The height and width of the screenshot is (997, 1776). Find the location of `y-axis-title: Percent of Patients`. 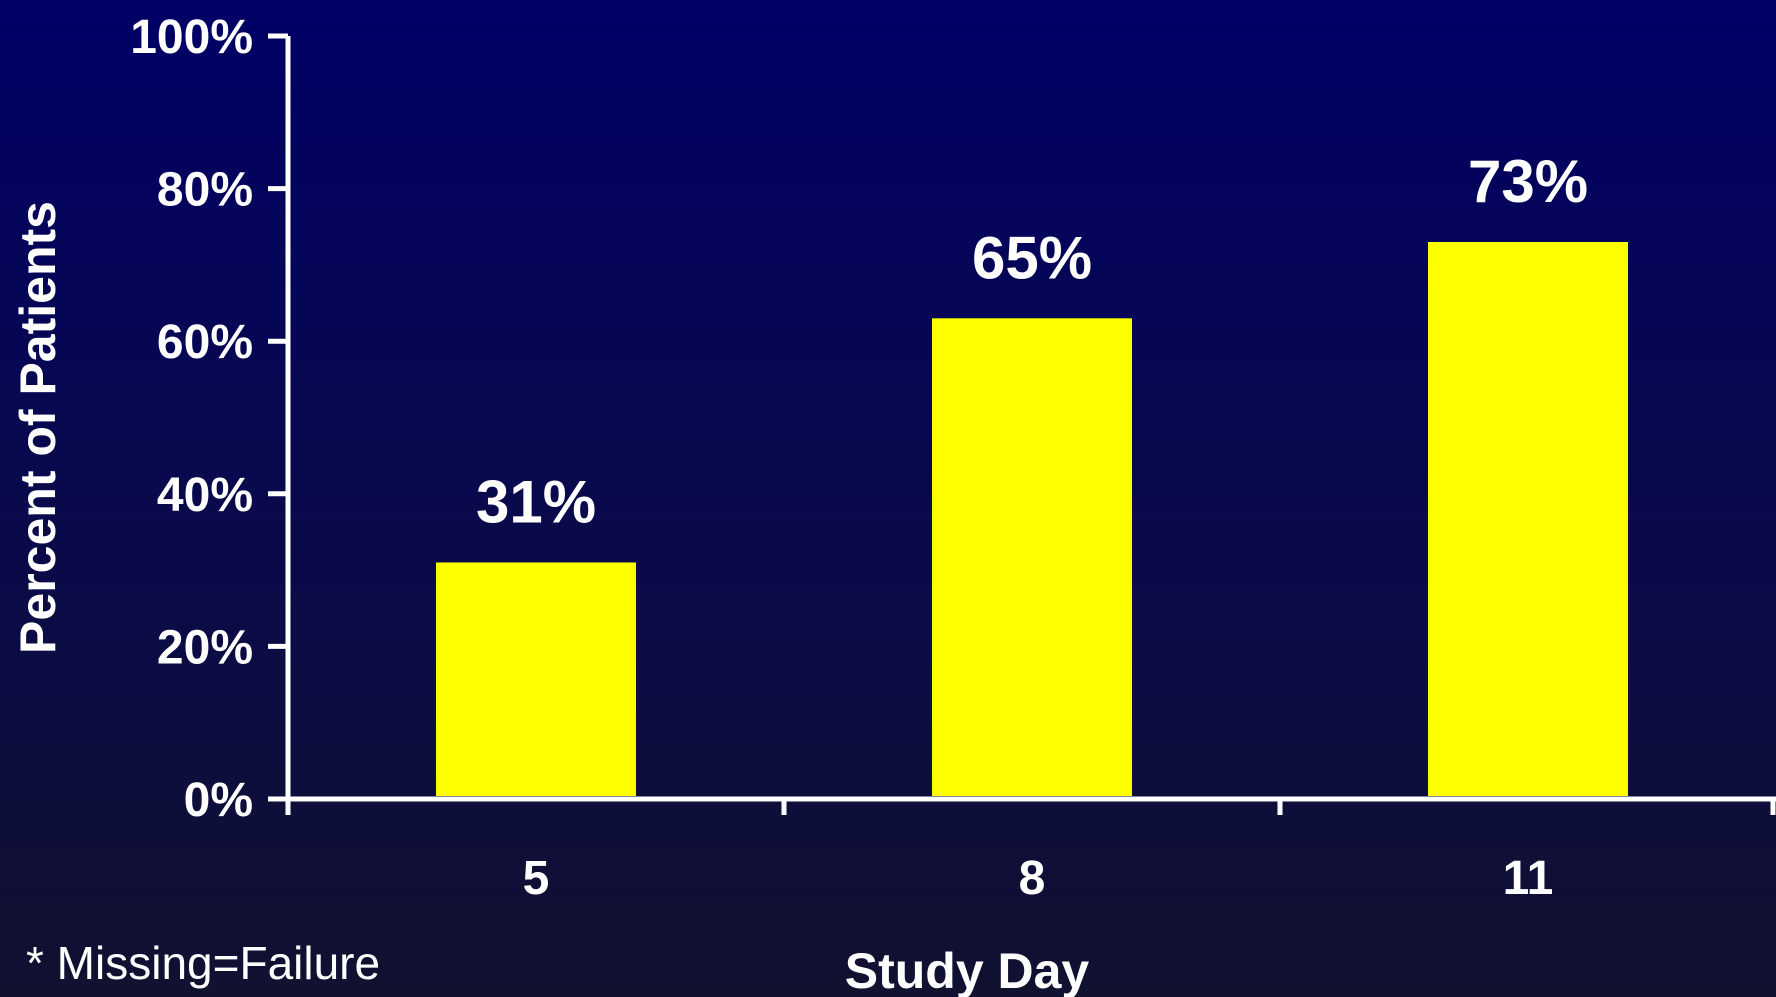

y-axis-title: Percent of Patients is located at coordinates (38, 427).